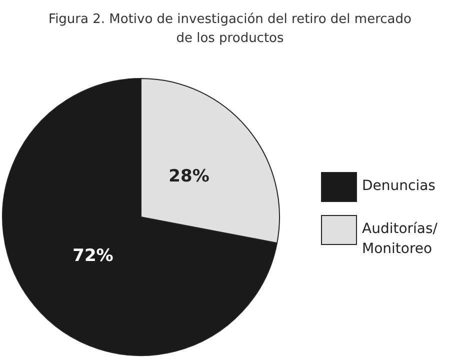  I want to click on data-label: 72%, so click(93, 256).